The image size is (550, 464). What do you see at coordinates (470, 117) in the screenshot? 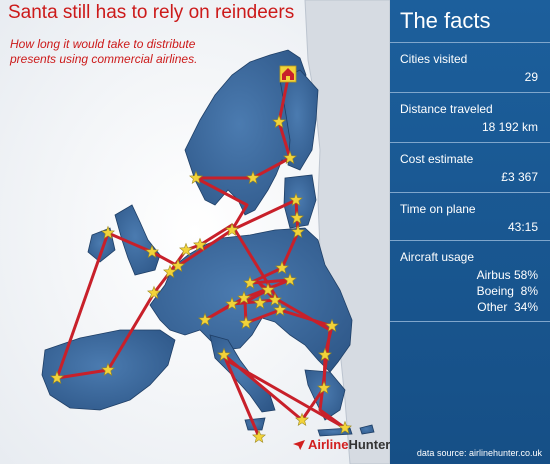
I see `fact-distance-traveled: Distance traveled 18 192 km` at bounding box center [470, 117].